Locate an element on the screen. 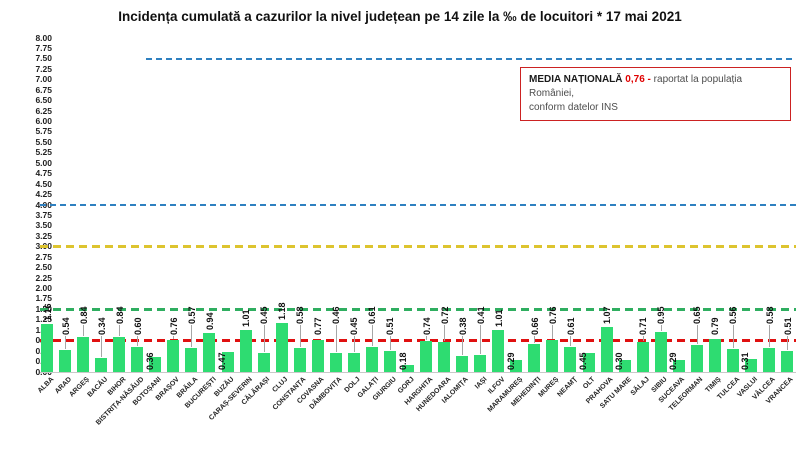 Image resolution: width=800 pixels, height=458 pixels. bar-value-label: 1.07 is located at coordinates (607, 315).